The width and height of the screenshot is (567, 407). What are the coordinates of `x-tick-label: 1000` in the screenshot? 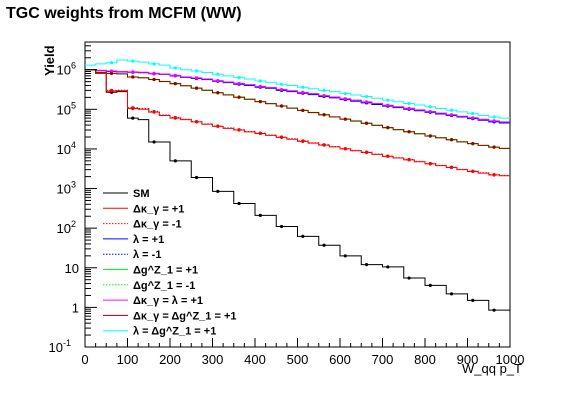 It's located at (510, 359).